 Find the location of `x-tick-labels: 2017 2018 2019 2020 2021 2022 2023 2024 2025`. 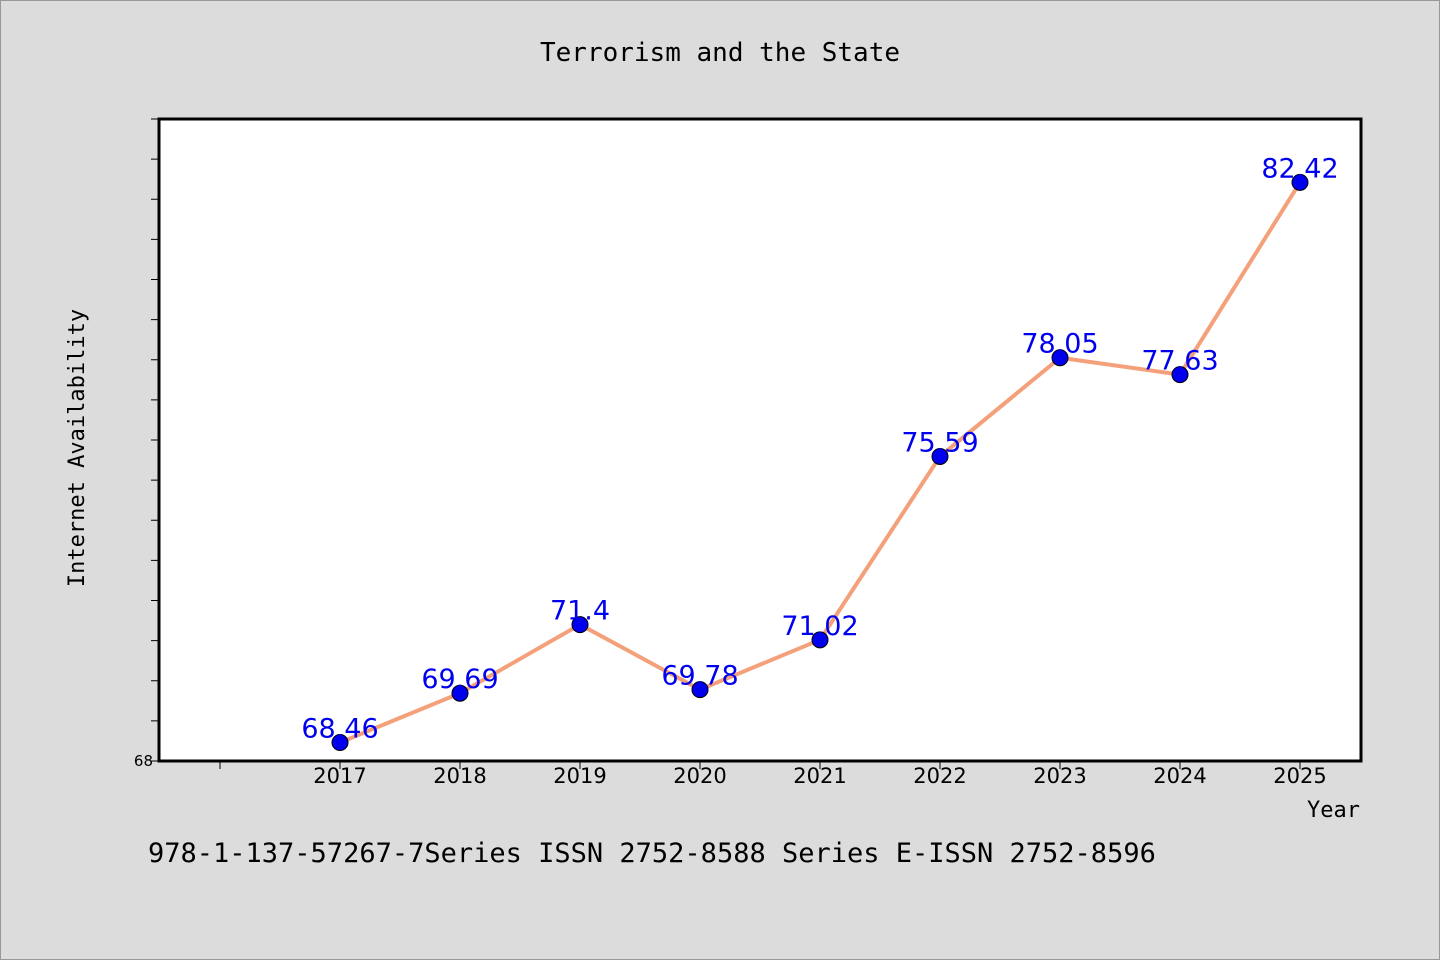

x-tick-labels: 2017 2018 2019 2020 2021 2022 2023 2024 2025 is located at coordinates (819, 776).